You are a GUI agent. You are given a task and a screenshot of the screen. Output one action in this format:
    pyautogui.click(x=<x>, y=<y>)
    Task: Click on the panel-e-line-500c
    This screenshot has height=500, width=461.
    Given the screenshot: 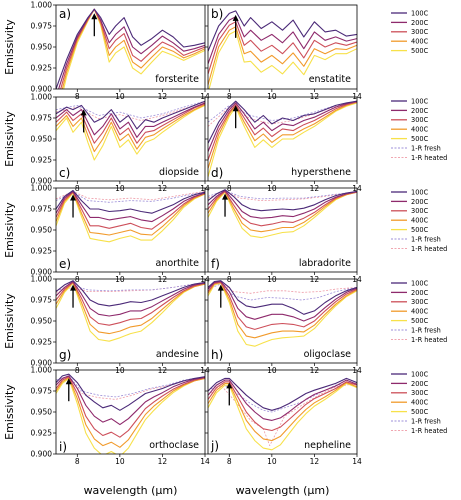 What is the action you would take?
    pyautogui.click(x=130, y=217)
    